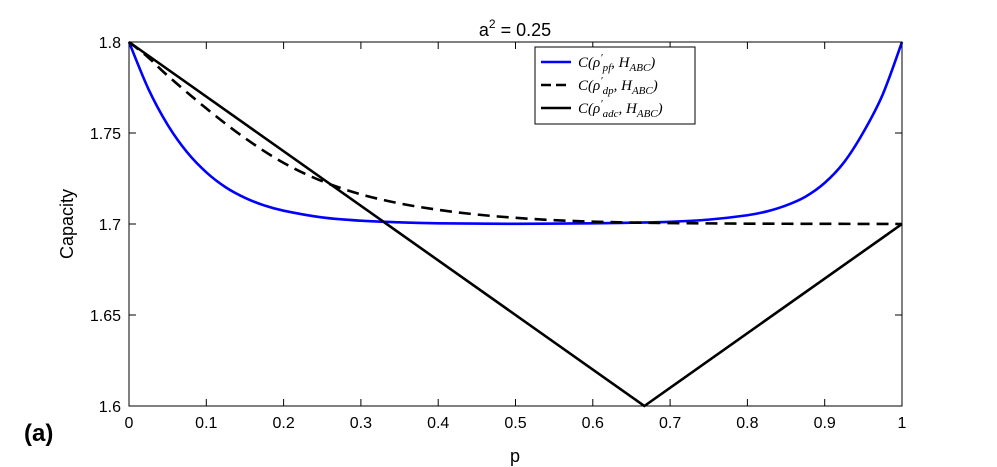 The height and width of the screenshot is (467, 997). What do you see at coordinates (438, 423) in the screenshot?
I see `x-tick-label: 0.4` at bounding box center [438, 423].